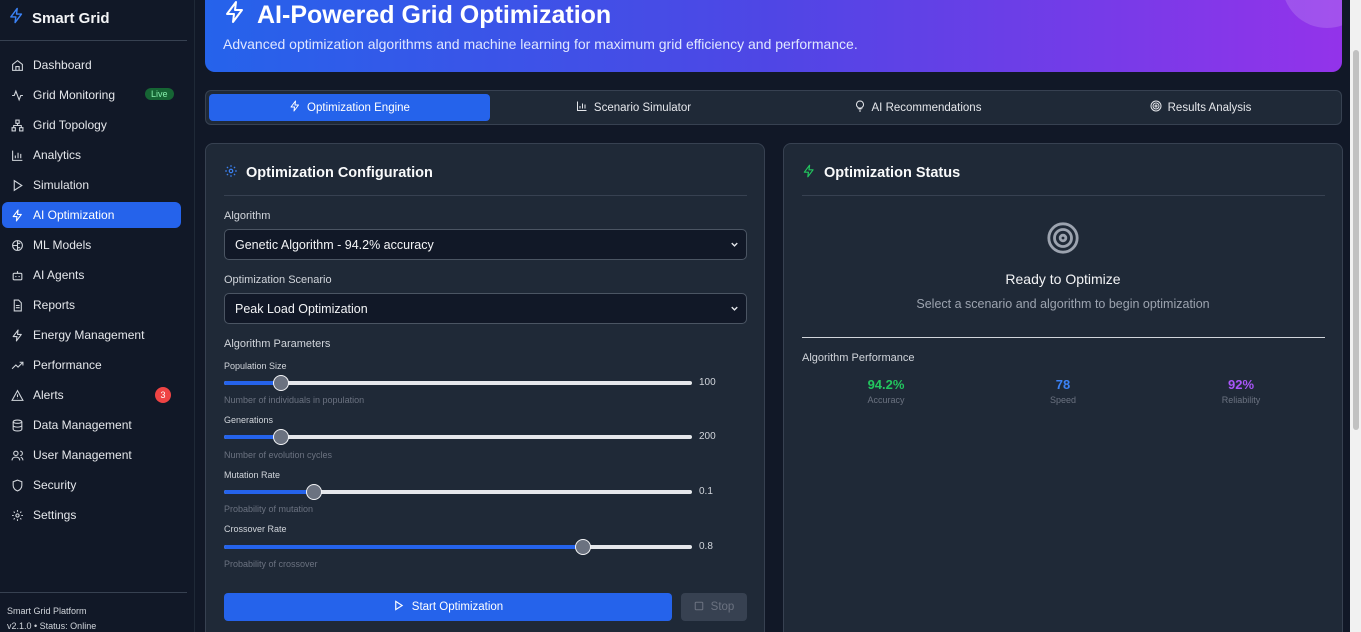 The image size is (1361, 632). Describe the element at coordinates (91, 185) in the screenshot. I see `sidebar-item-simulation: Simulation` at that location.